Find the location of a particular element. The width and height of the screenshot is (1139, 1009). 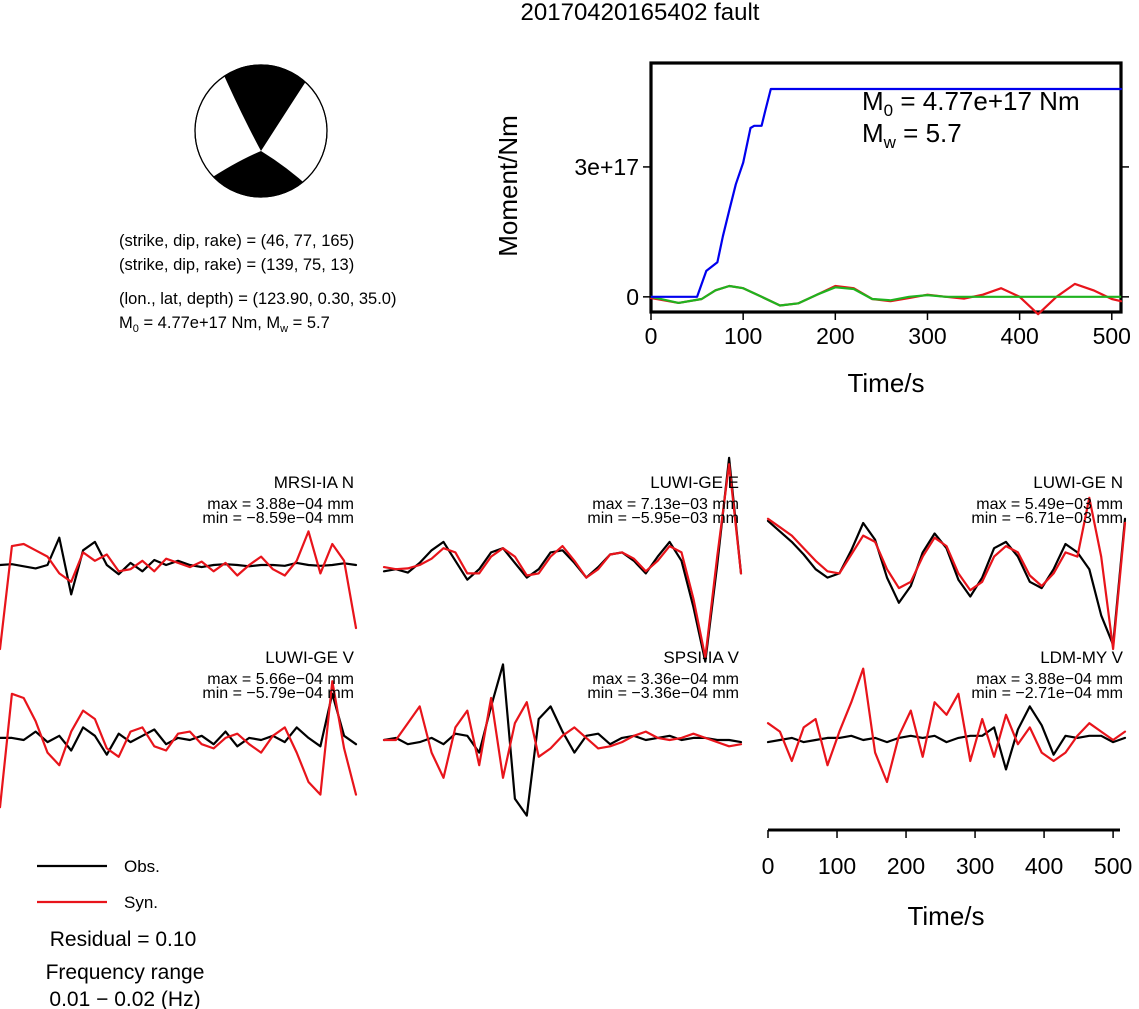

station-label: MRSI-IA N is located at coordinates (314, 482).